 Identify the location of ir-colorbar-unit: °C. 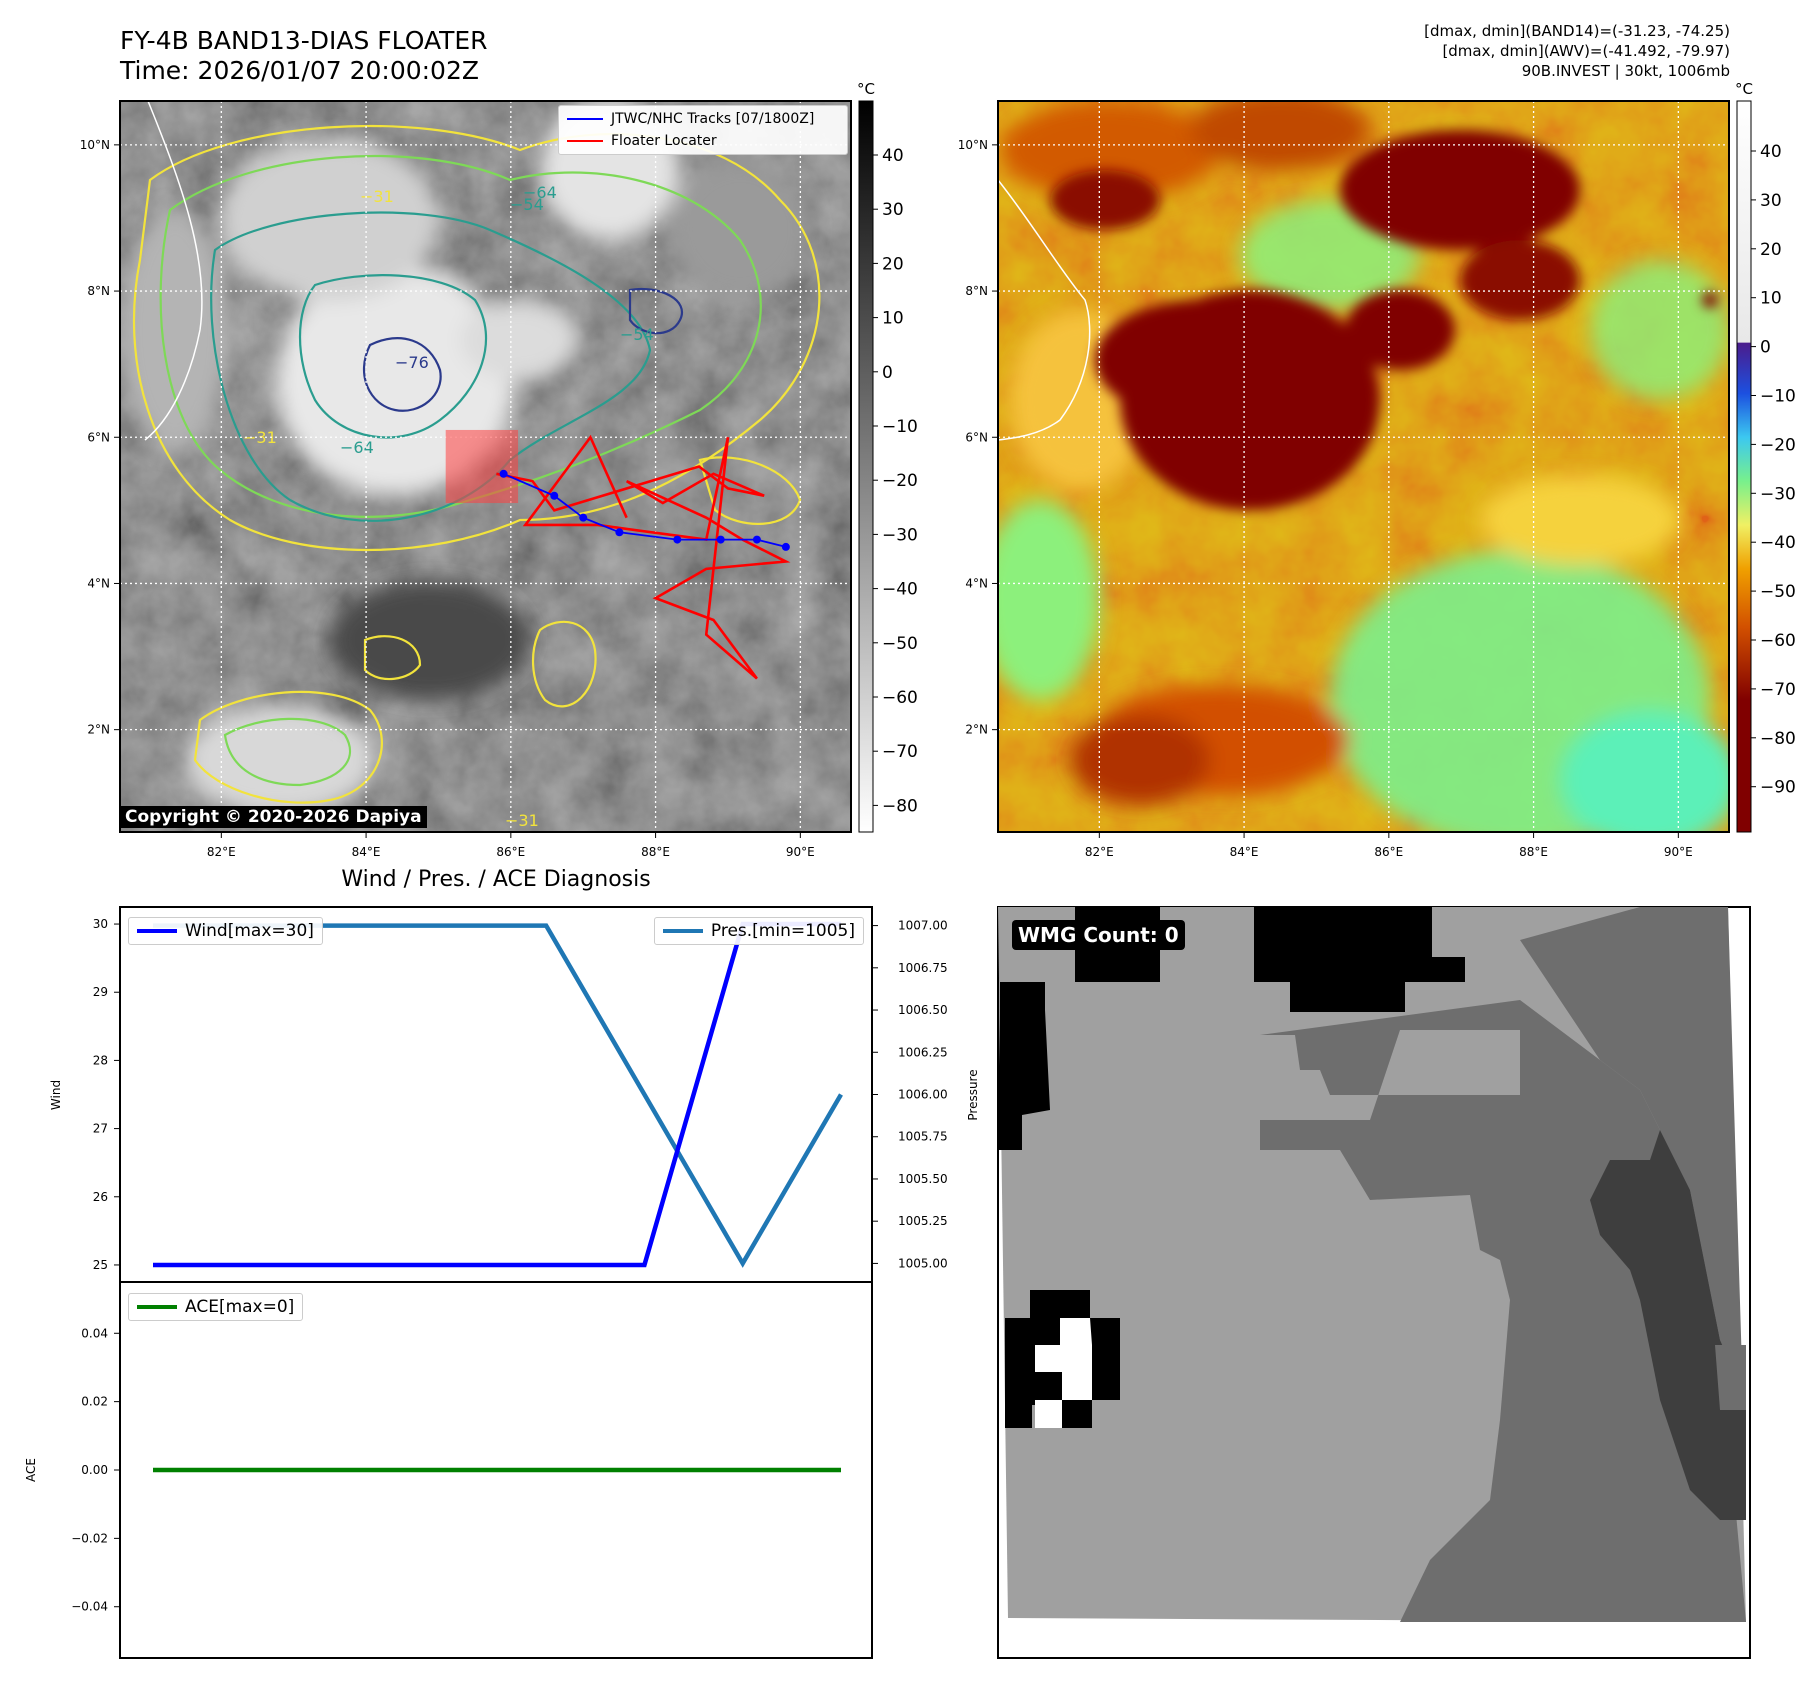
(866, 89).